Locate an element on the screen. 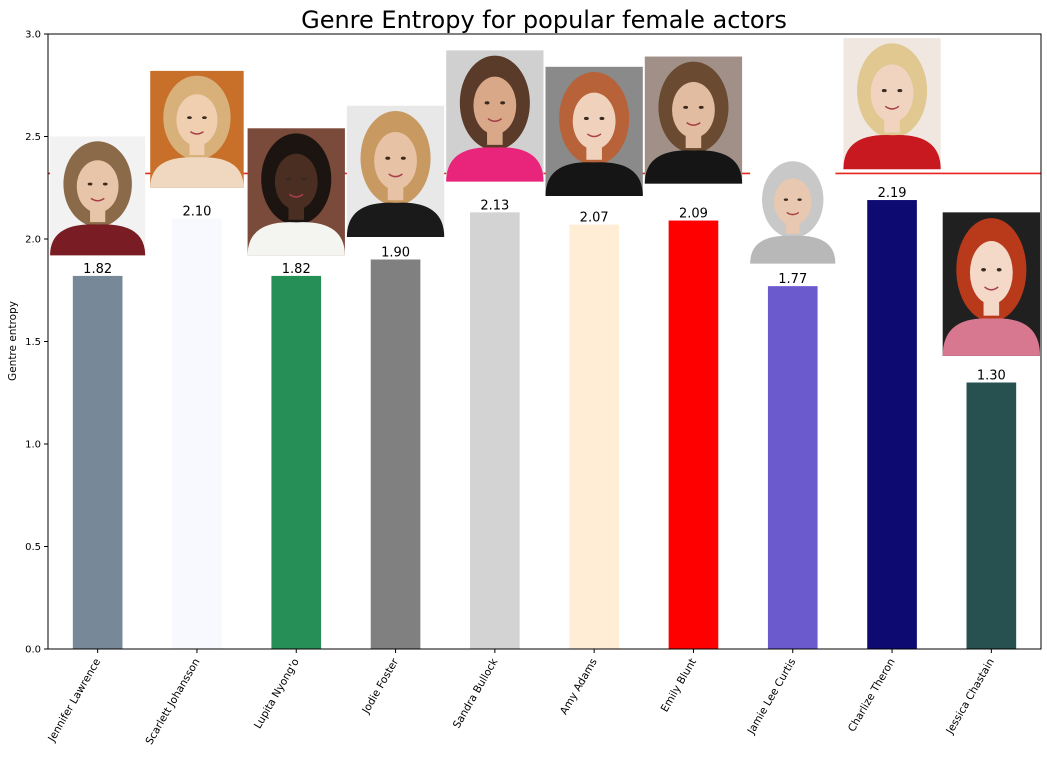 This screenshot has height=759, width=1047. y-tick-label: 0.0 is located at coordinates (33, 650).